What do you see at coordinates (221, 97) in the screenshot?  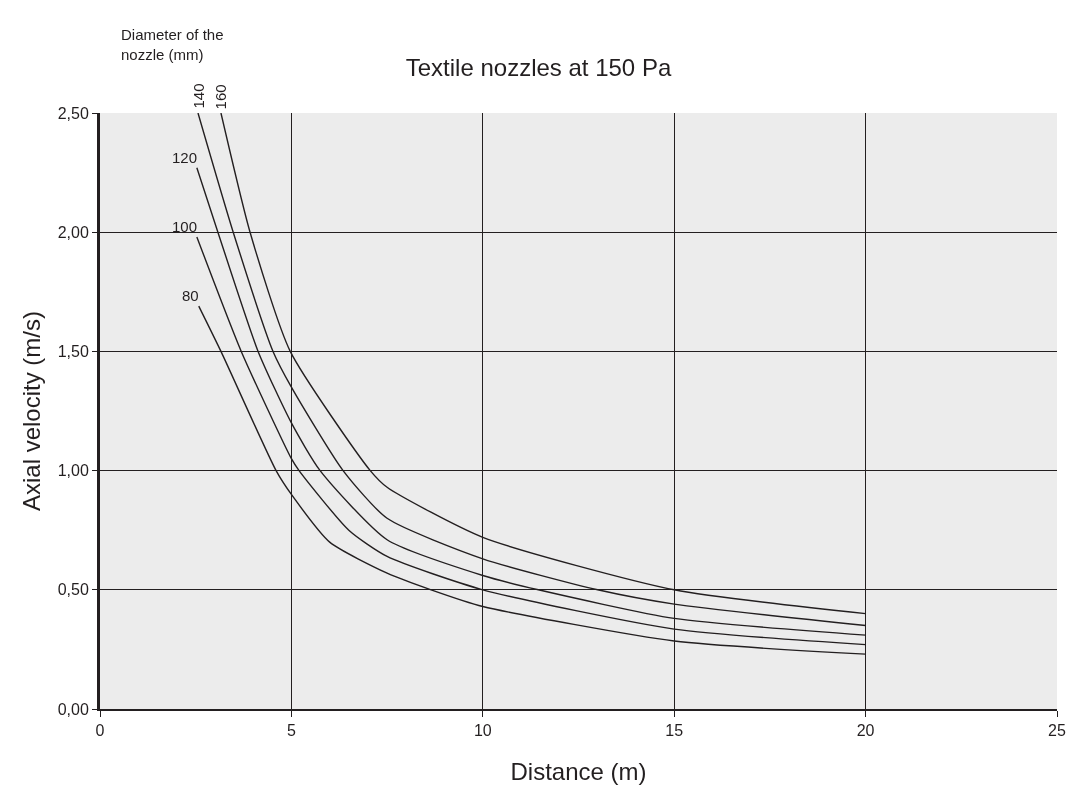 I see `text: 160` at bounding box center [221, 97].